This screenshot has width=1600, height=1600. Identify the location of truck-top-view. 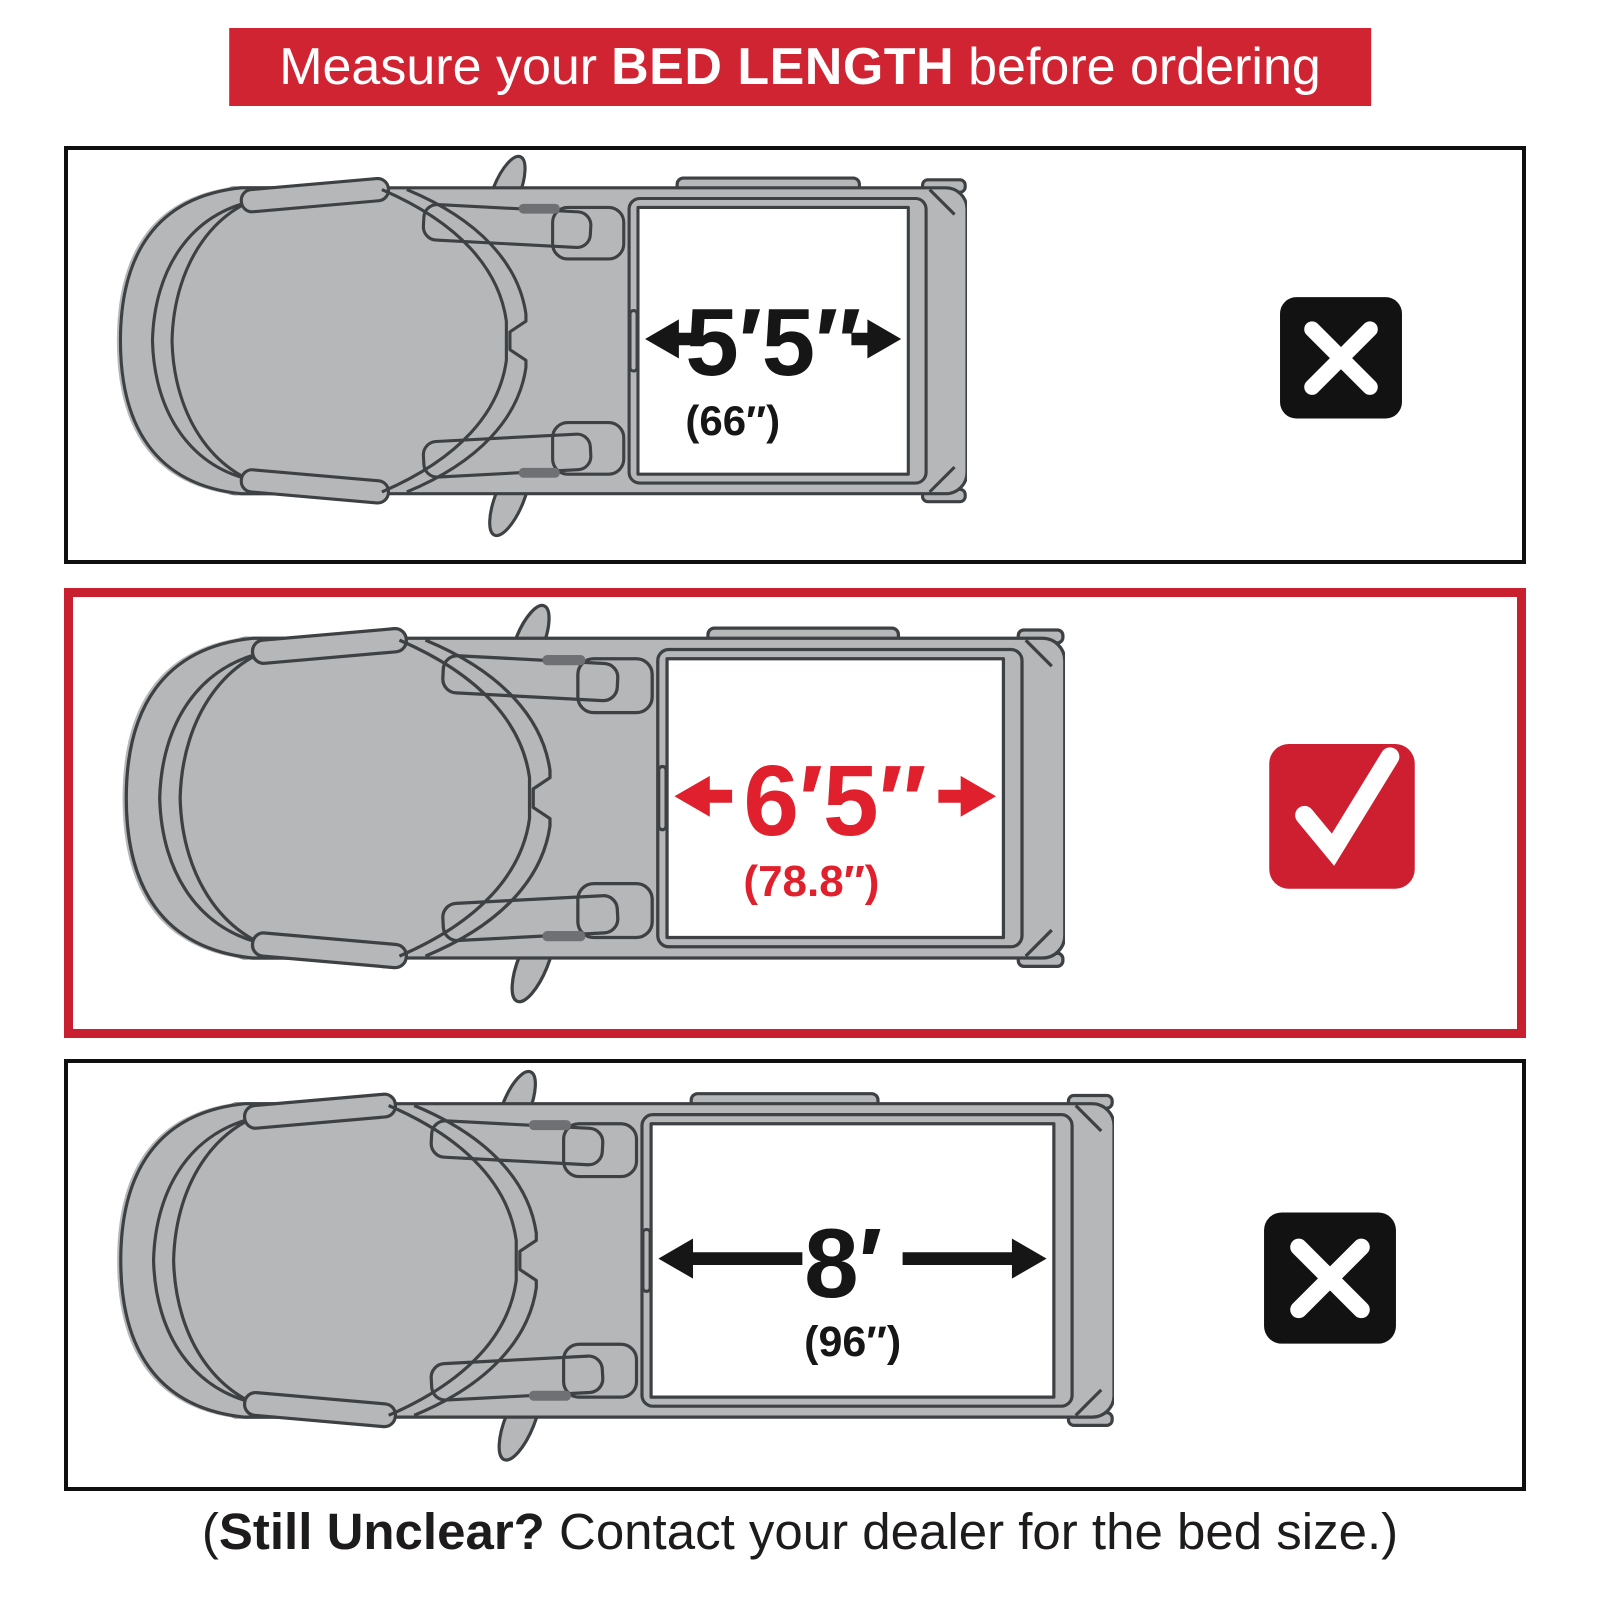
(537, 355).